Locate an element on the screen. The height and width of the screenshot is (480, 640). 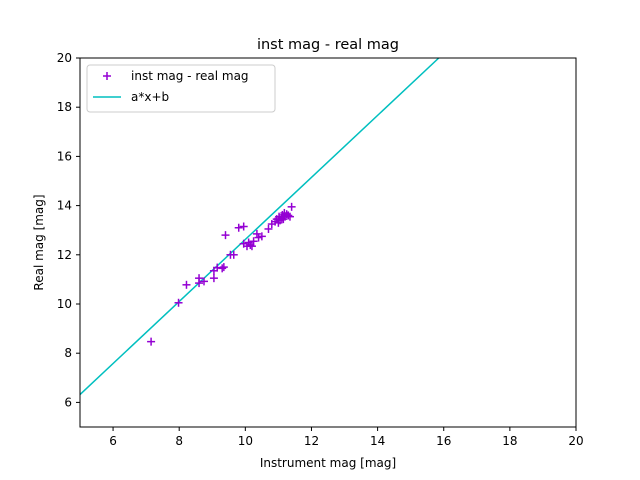
legend-label-line: a*x+b is located at coordinates (150, 97).